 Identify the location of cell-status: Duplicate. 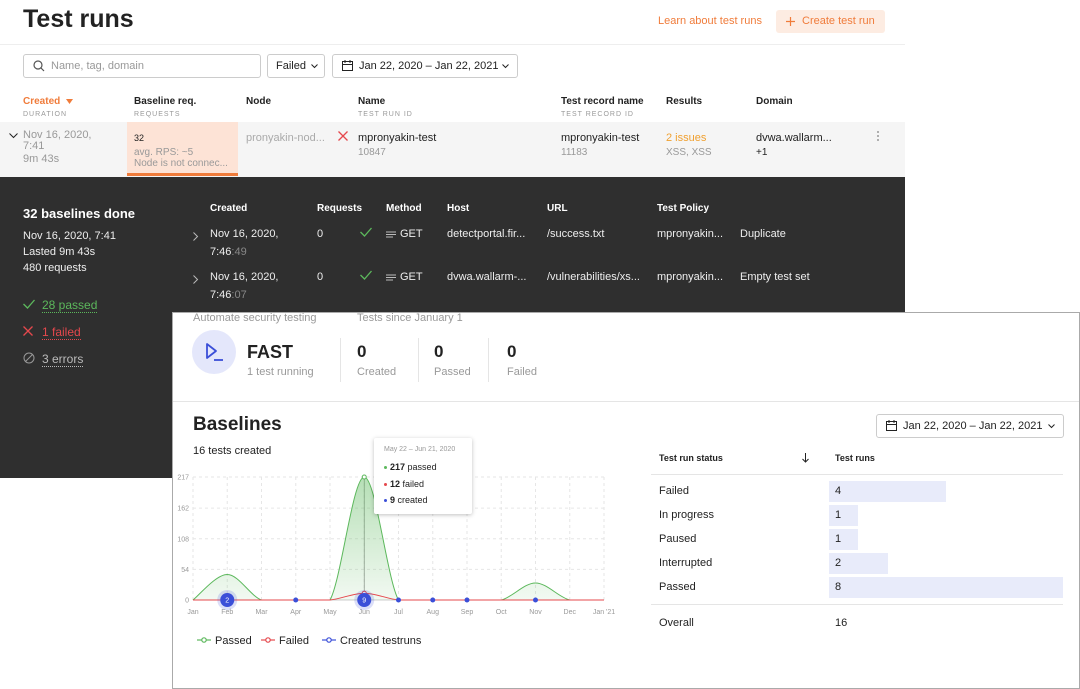
(763, 234).